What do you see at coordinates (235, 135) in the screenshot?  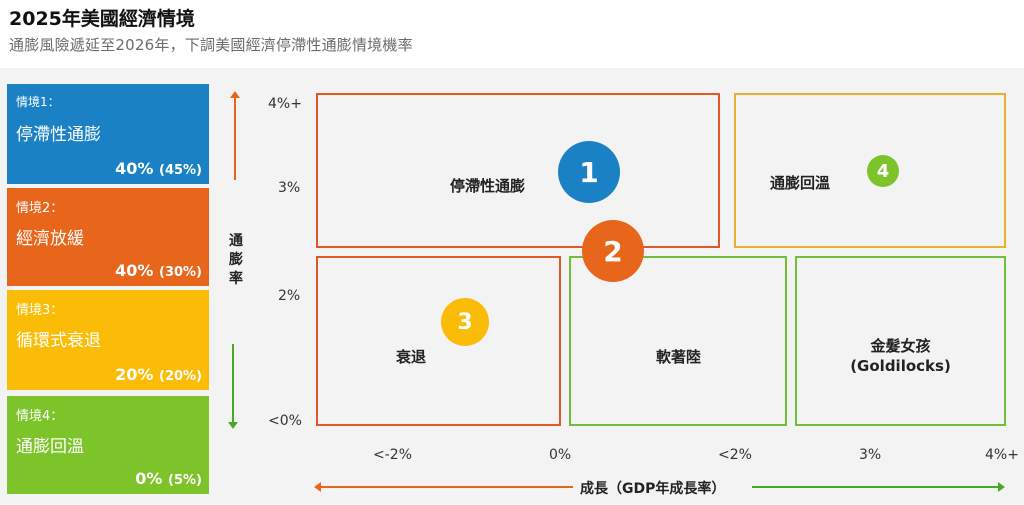 I see `inflation-up-arrow` at bounding box center [235, 135].